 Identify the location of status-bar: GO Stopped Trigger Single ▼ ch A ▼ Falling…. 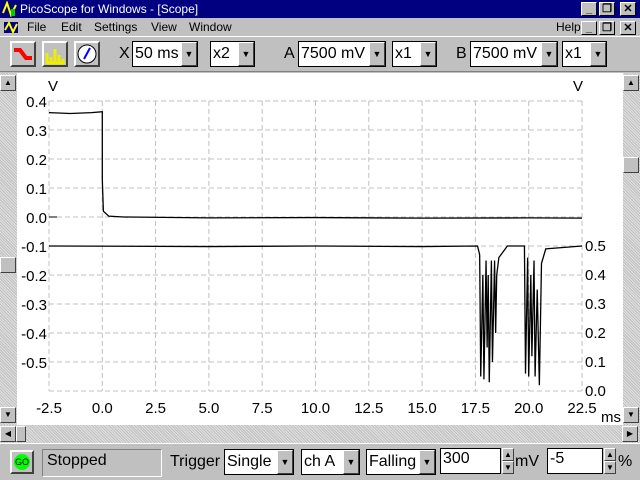
(320, 461).